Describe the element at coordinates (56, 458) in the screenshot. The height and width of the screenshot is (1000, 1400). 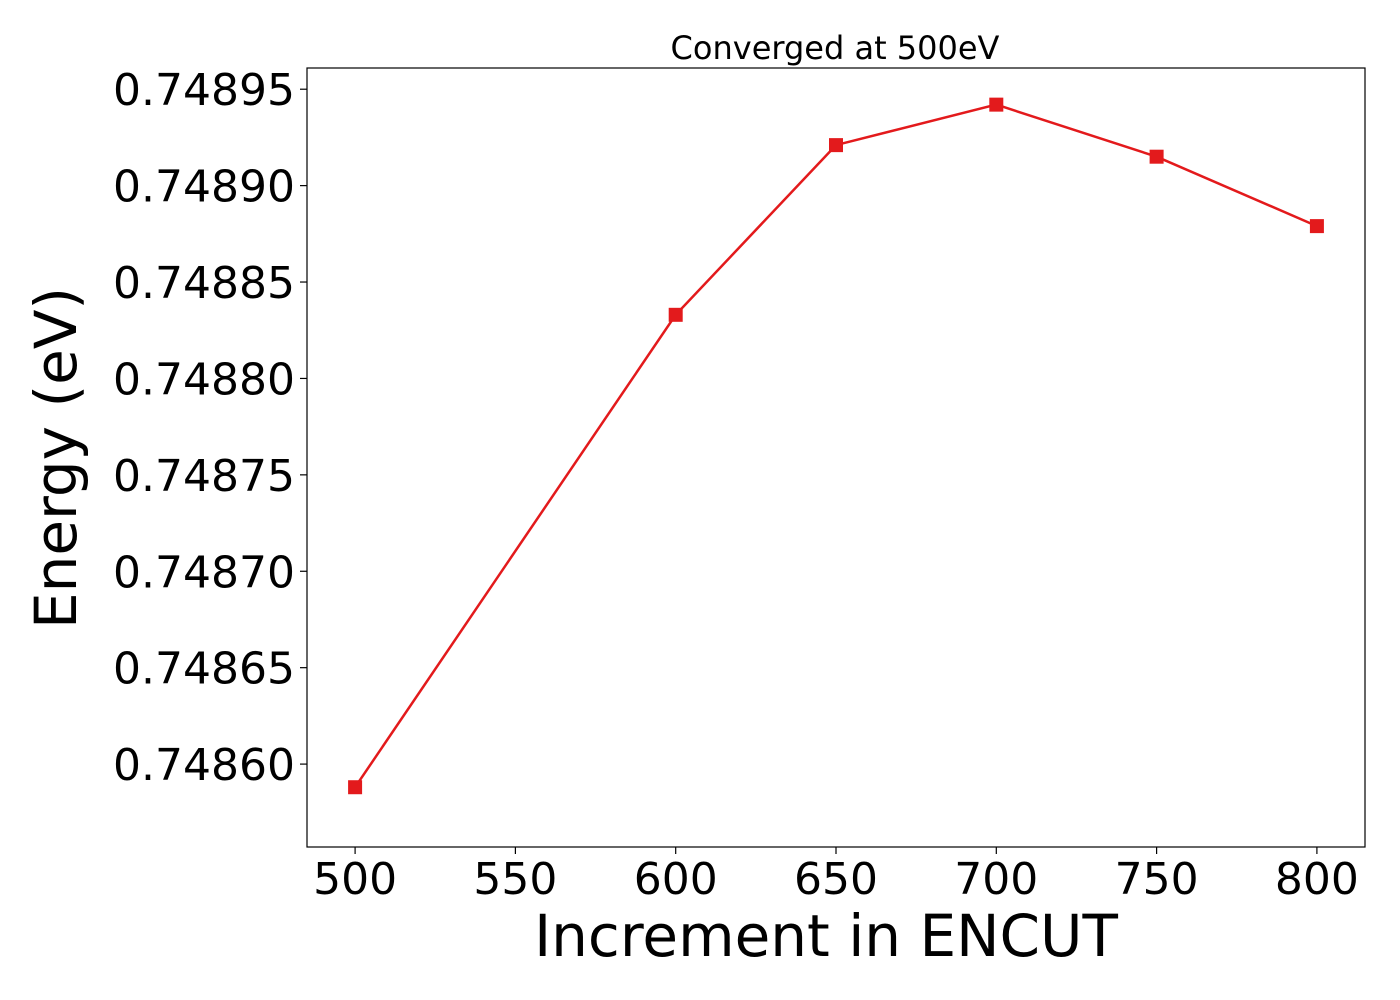
I see `y-axis-label: Energy (eV)` at that location.